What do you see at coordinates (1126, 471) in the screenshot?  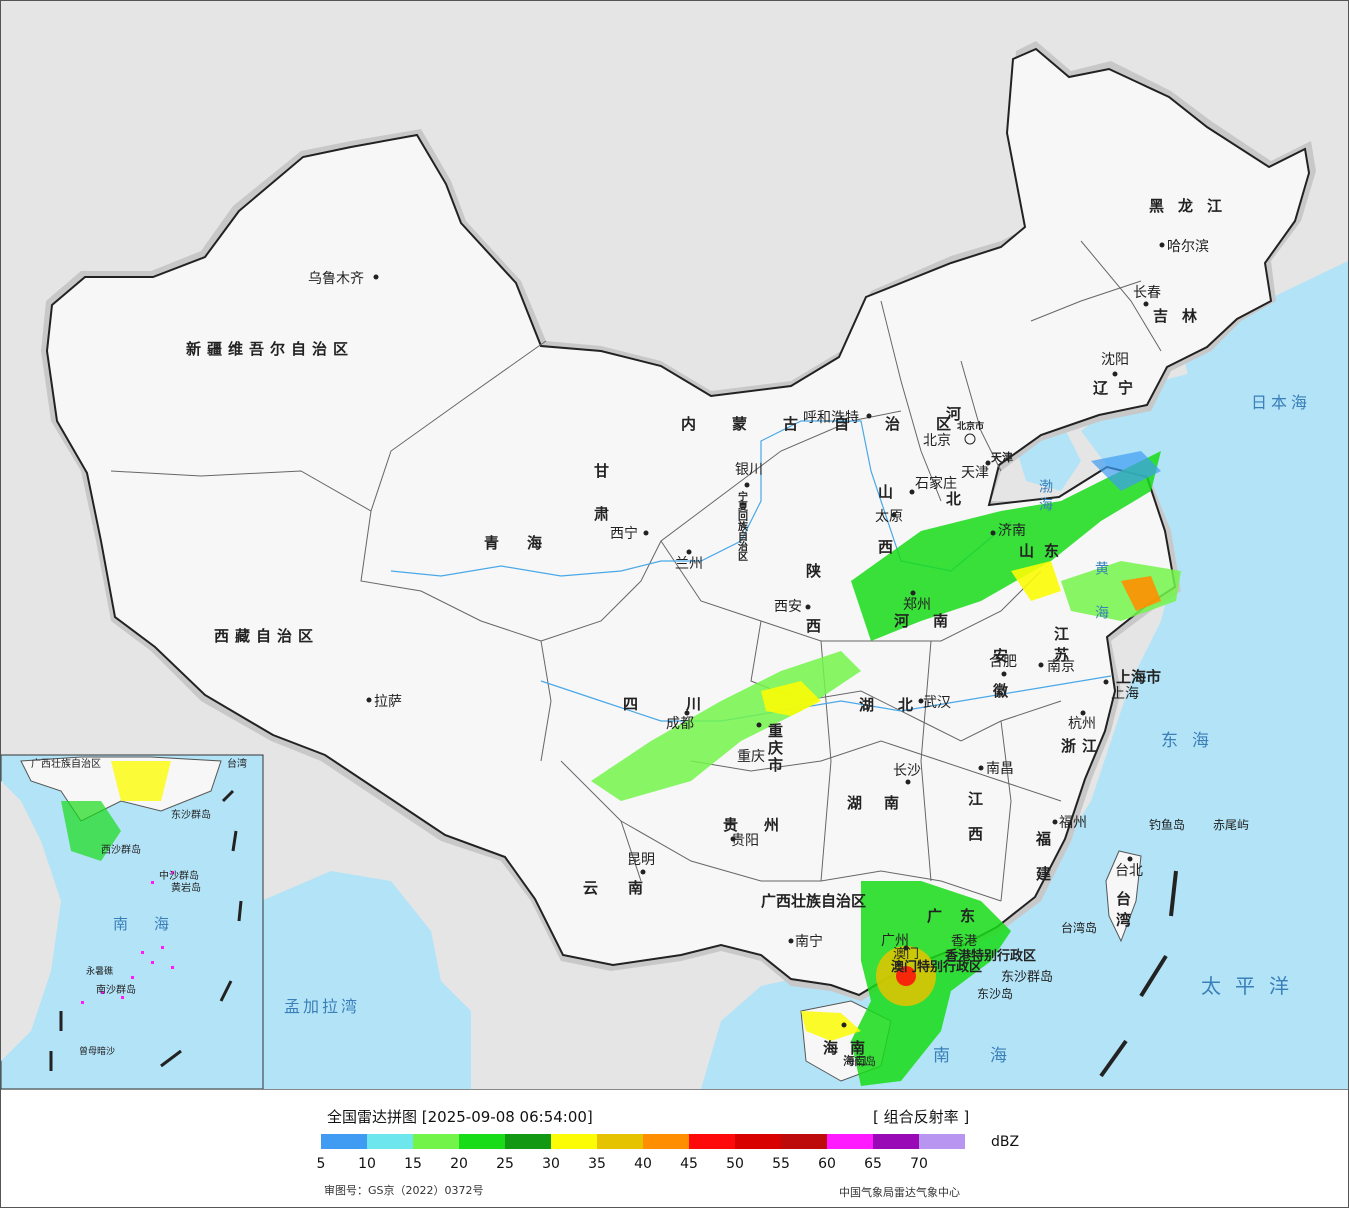 I see `echo-ne` at bounding box center [1126, 471].